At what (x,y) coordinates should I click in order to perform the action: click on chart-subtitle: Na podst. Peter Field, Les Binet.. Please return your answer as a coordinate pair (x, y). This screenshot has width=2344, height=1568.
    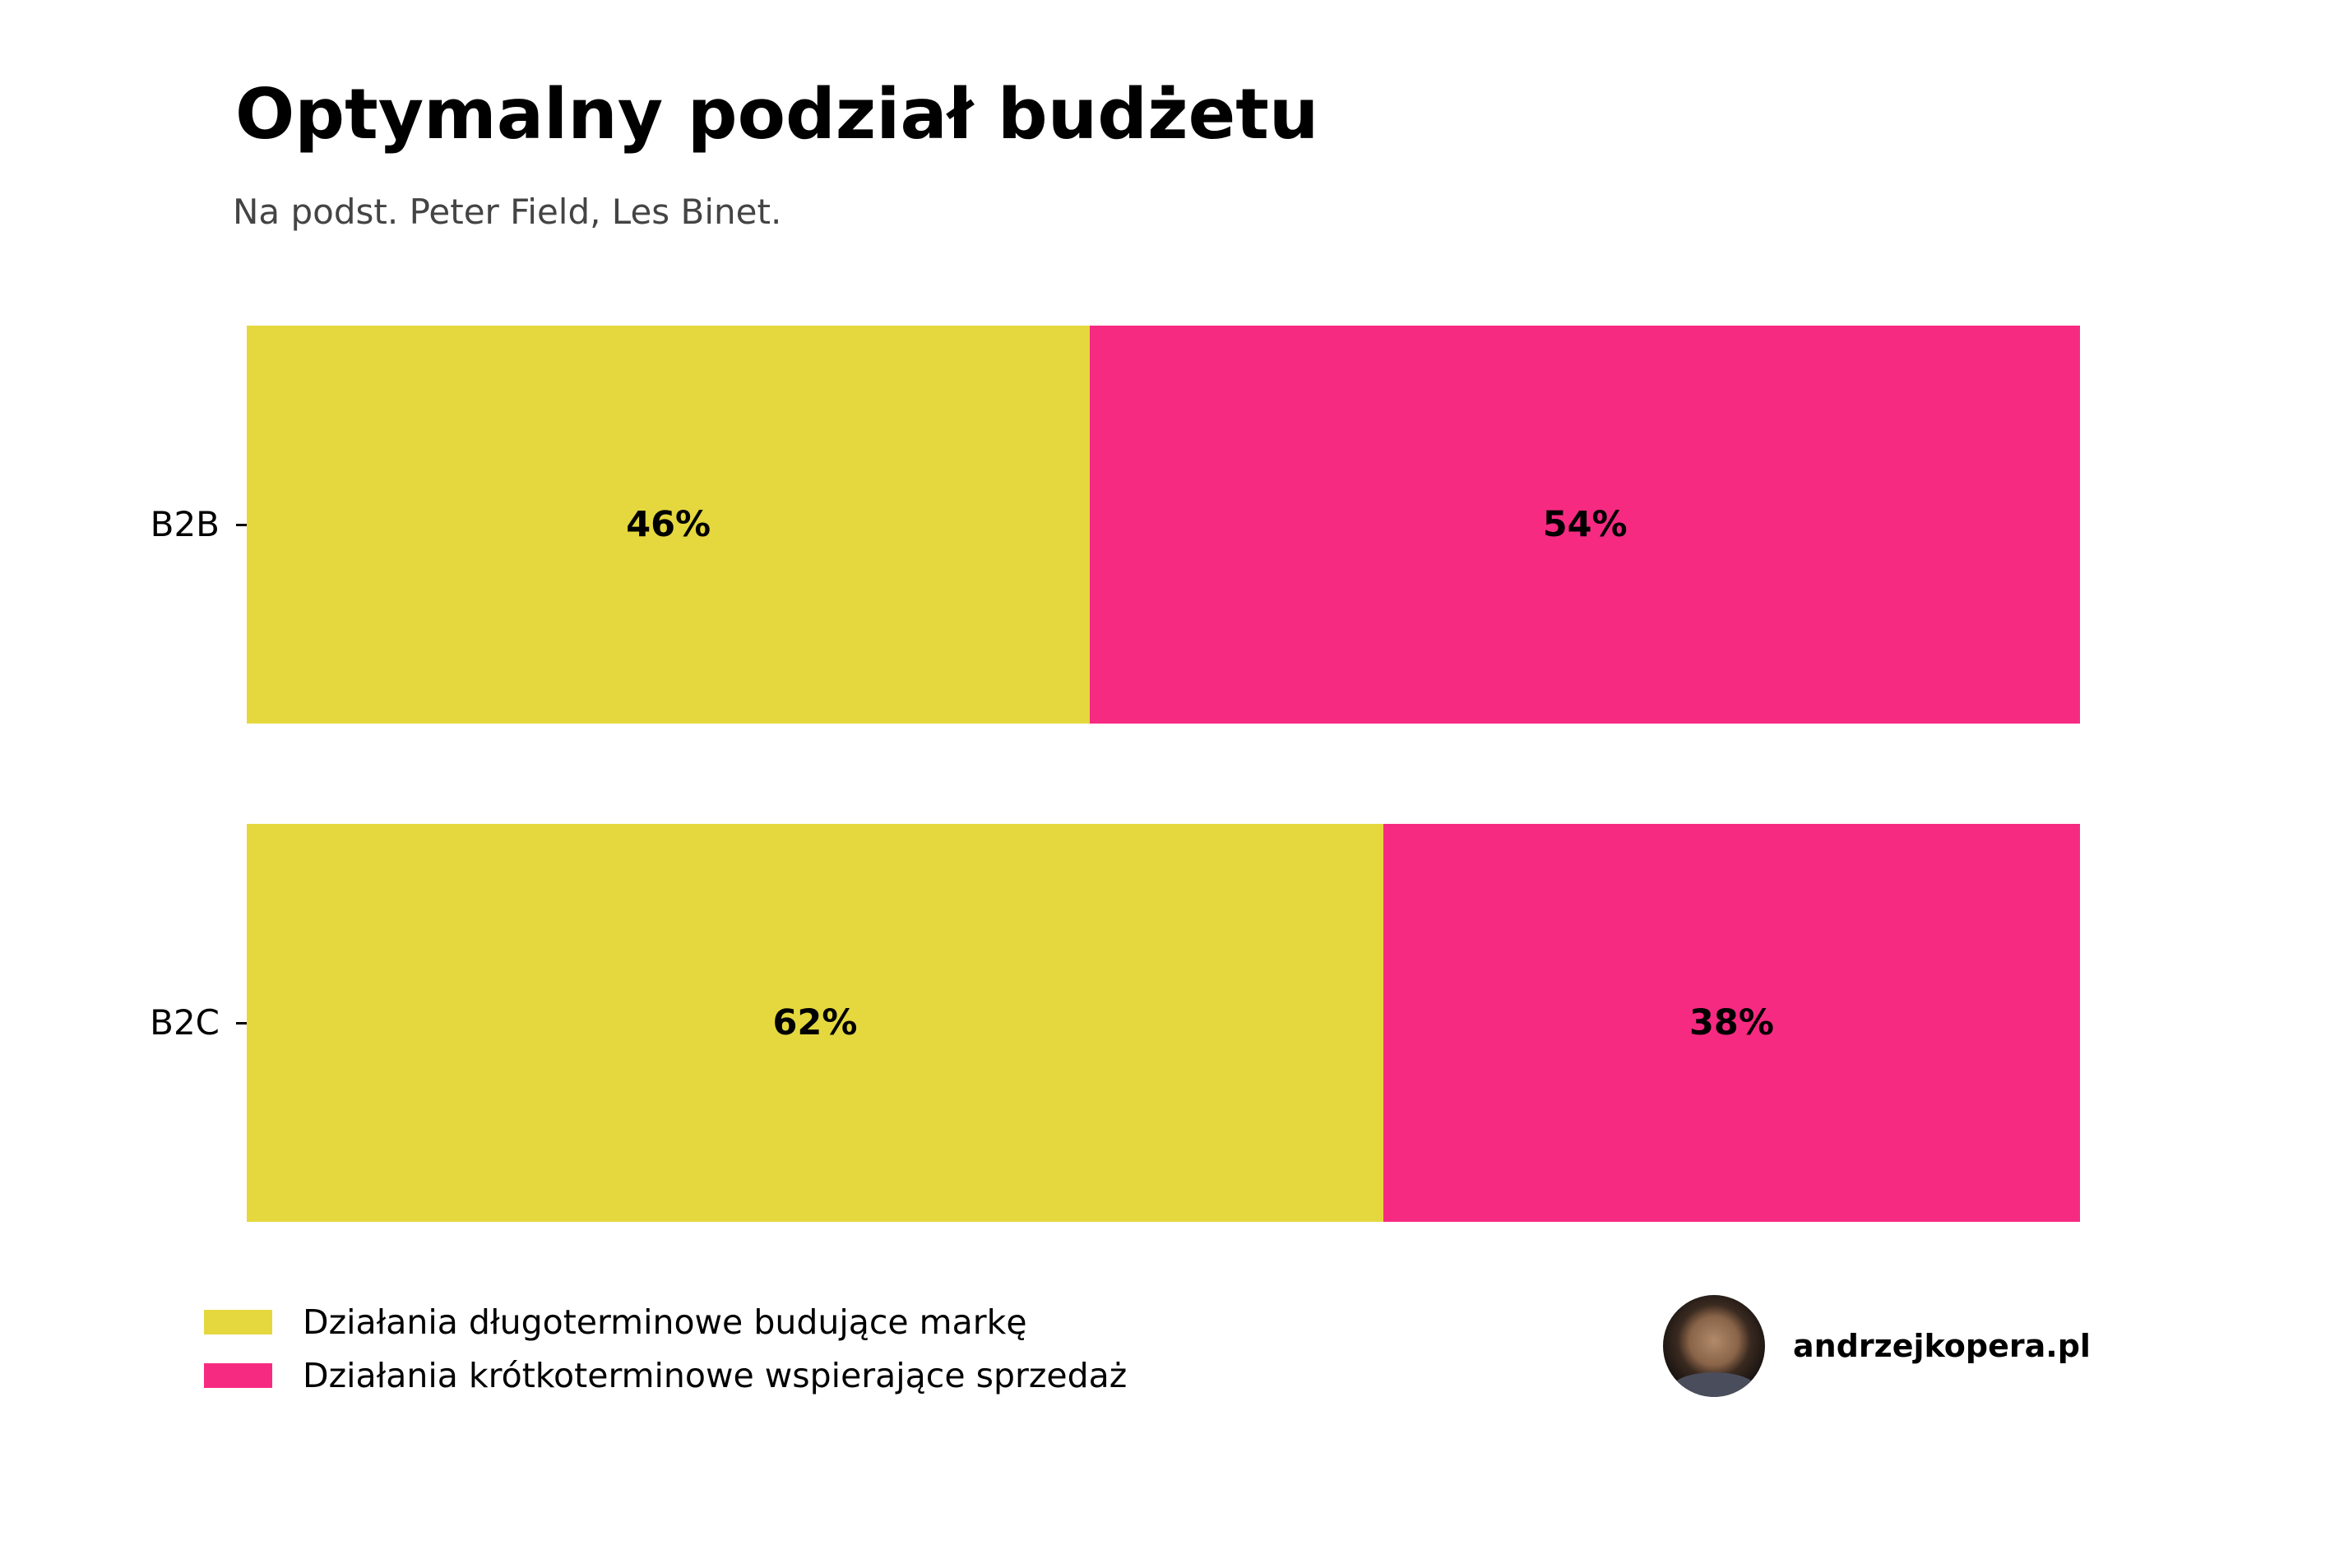
    Looking at the image, I should click on (507, 212).